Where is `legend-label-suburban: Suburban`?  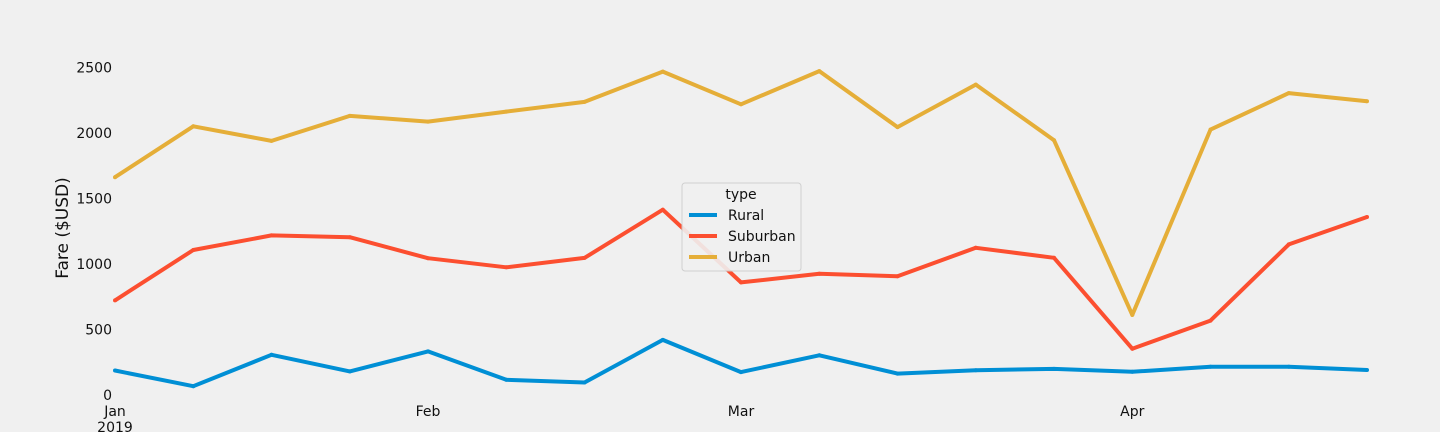
legend-label-suburban: Suburban is located at coordinates (762, 237).